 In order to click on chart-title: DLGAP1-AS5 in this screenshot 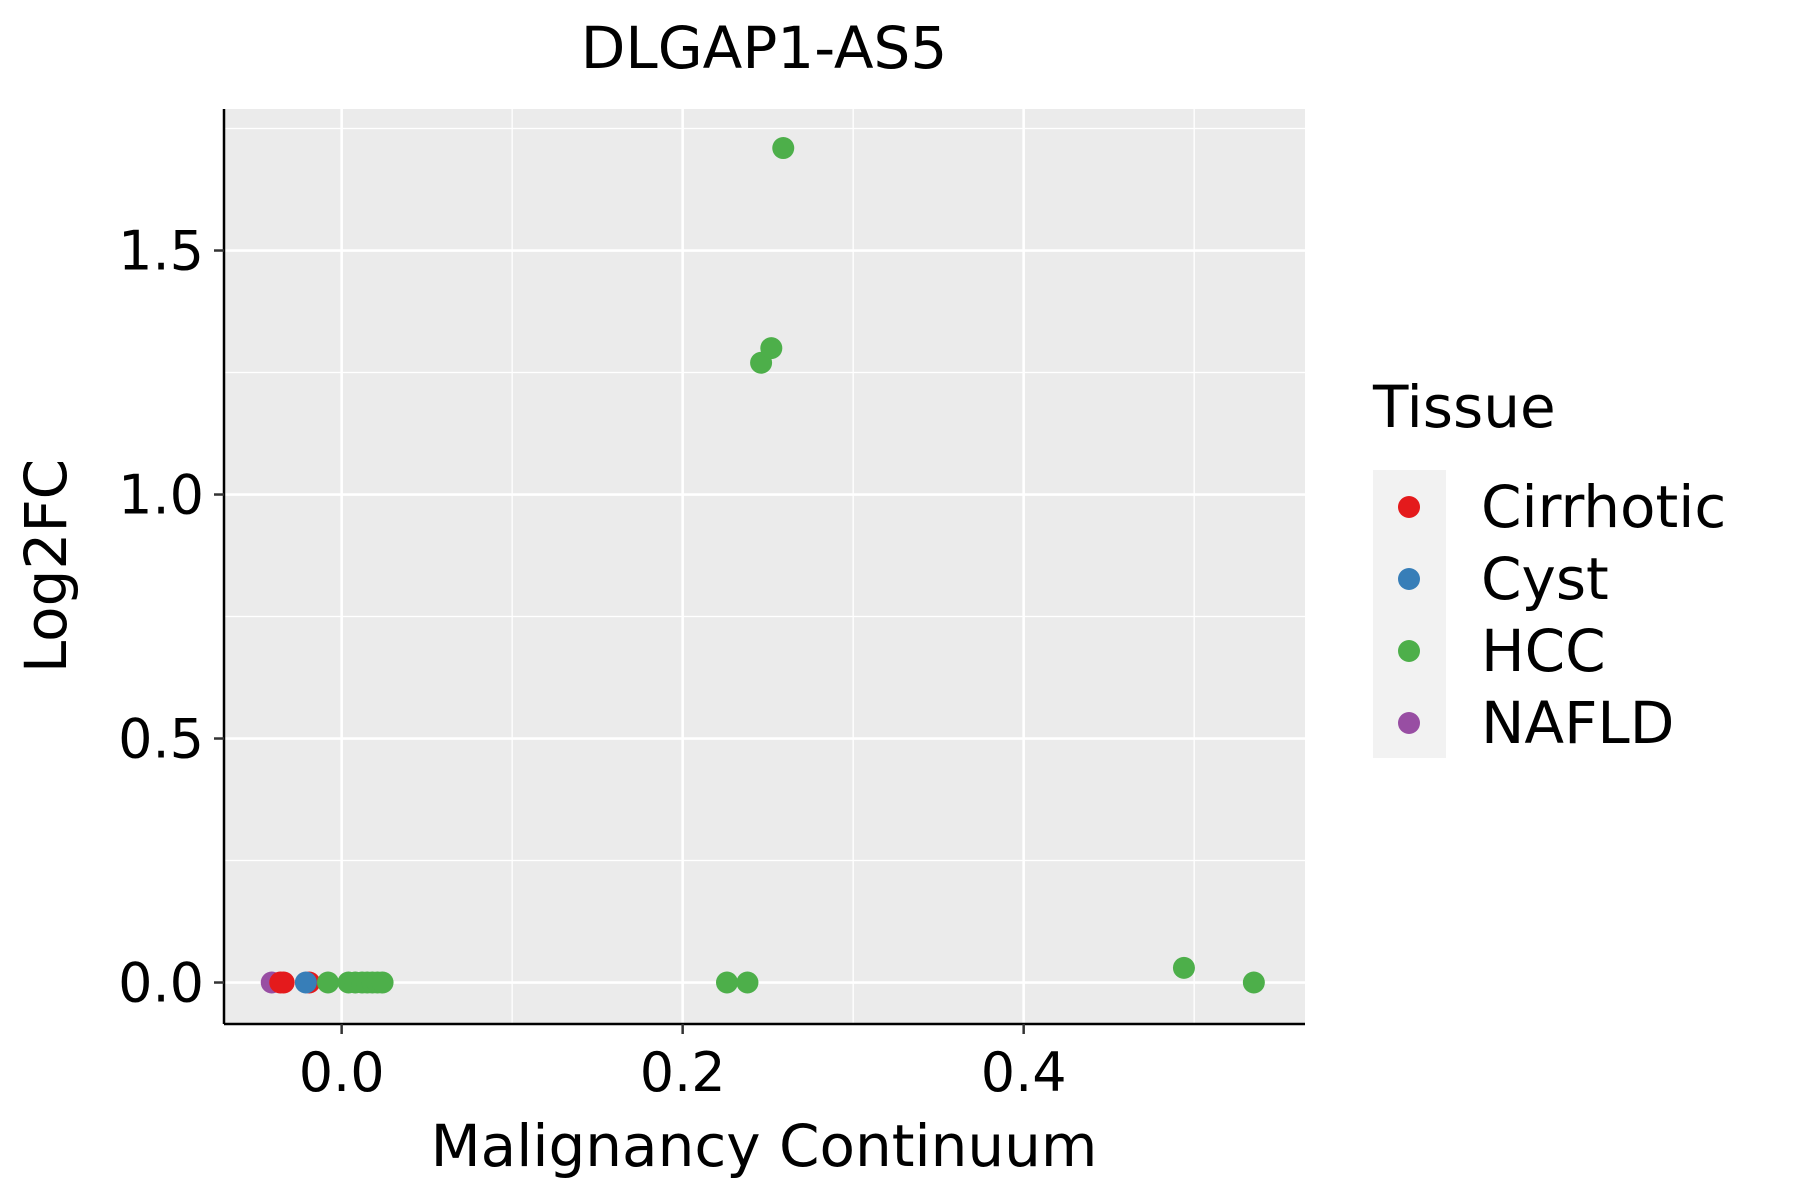, I will do `click(764, 48)`.